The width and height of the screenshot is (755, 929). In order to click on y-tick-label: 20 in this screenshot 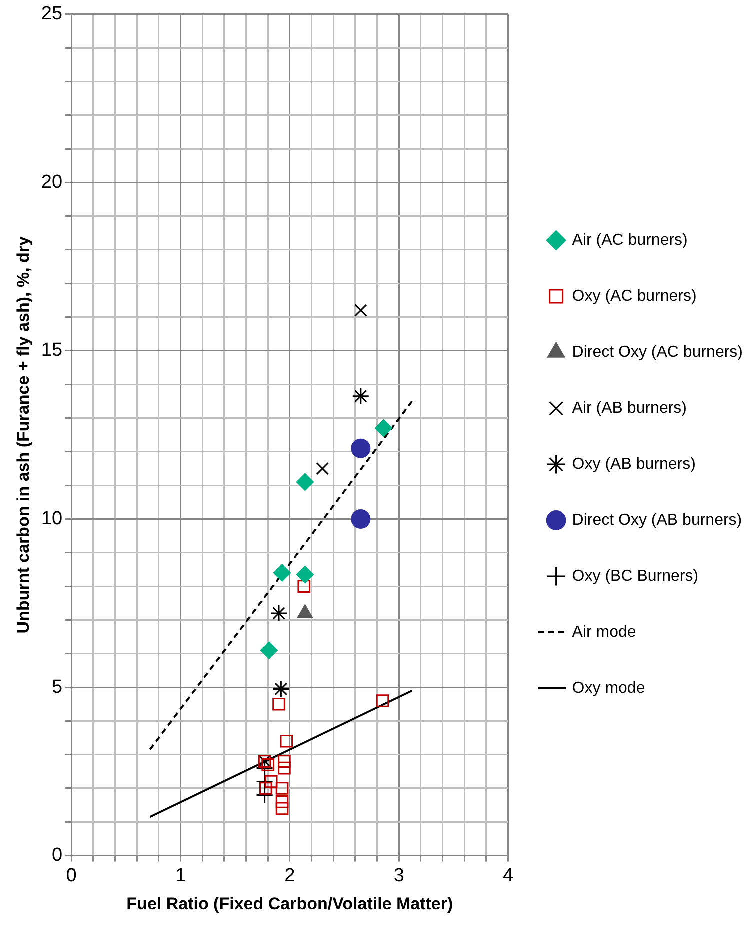, I will do `click(52, 182)`.